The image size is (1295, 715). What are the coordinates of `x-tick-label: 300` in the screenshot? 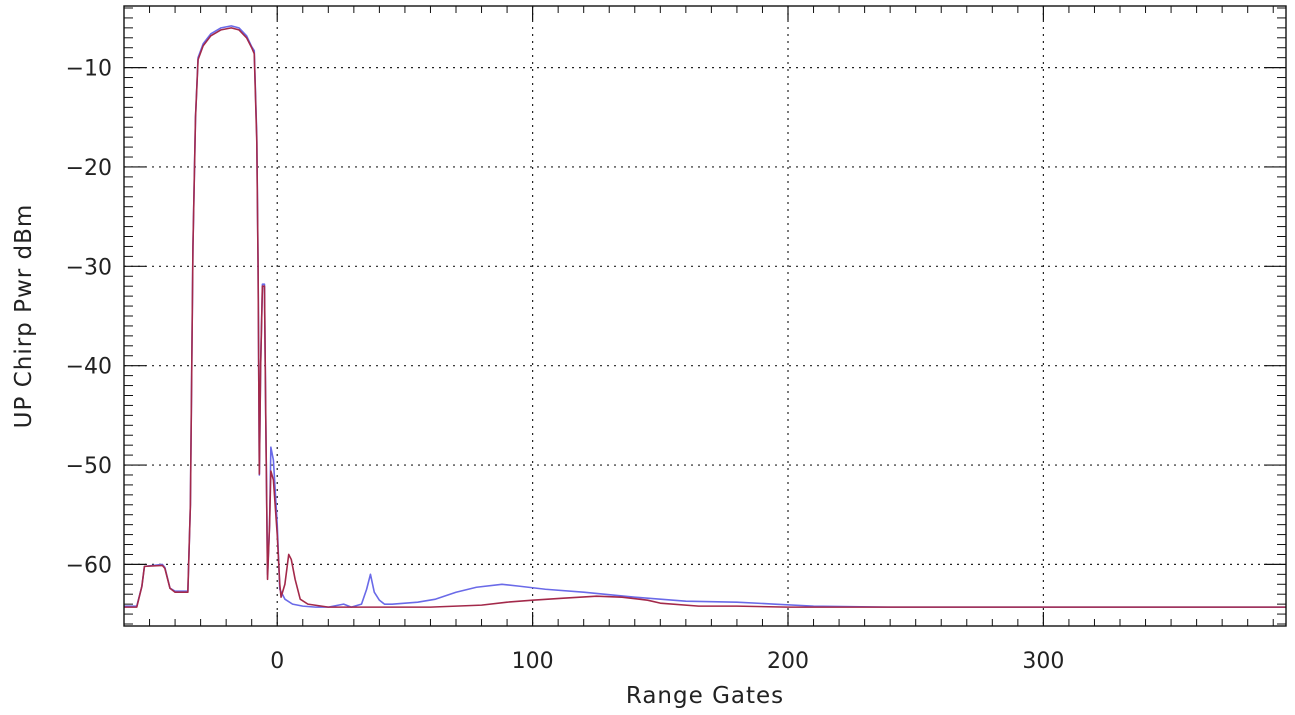 It's located at (1043, 661).